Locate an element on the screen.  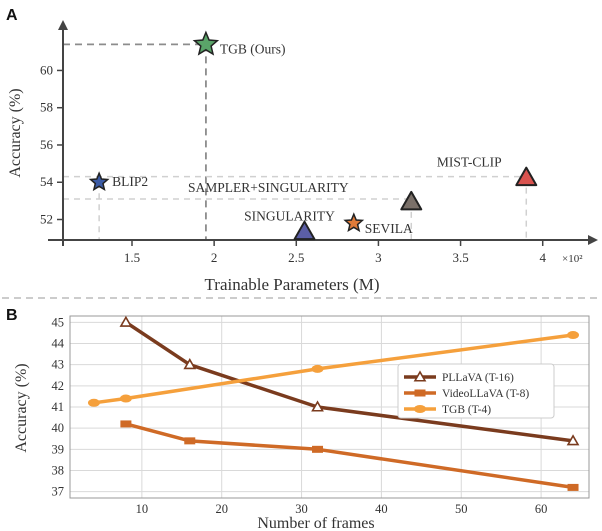
b-x-tick-label: 50 is located at coordinates (461, 509).